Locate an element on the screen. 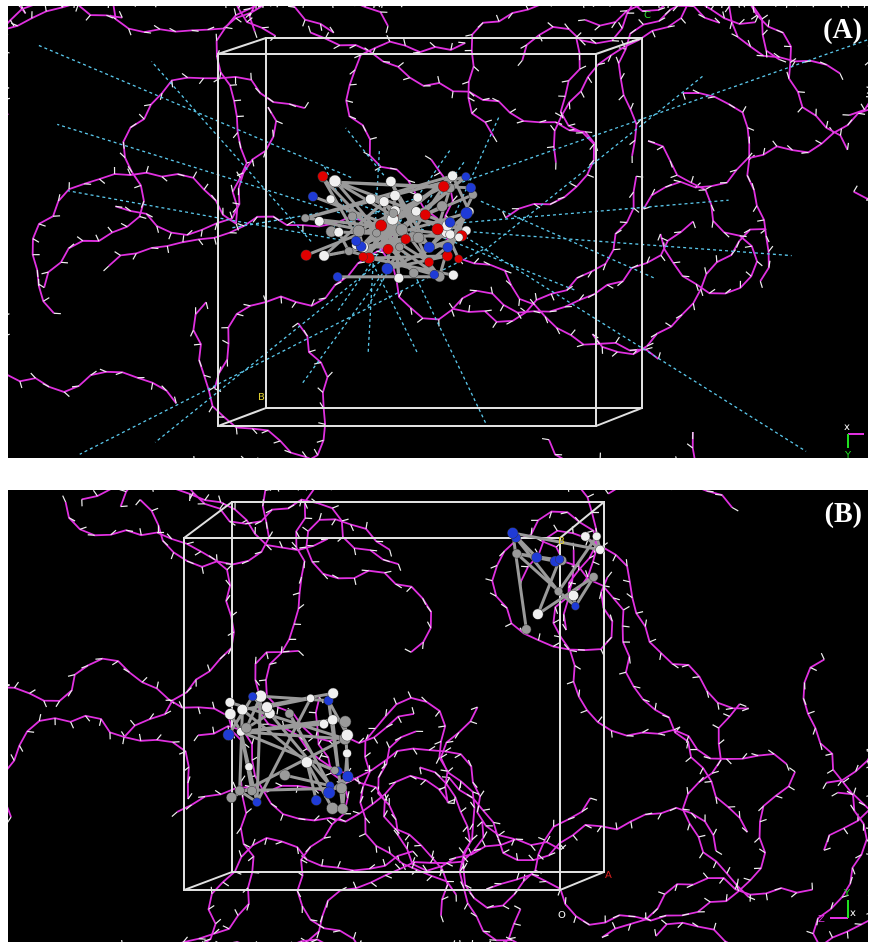 The width and height of the screenshot is (872, 947). axis-triad: Z Y x is located at coordinates (837, 906).